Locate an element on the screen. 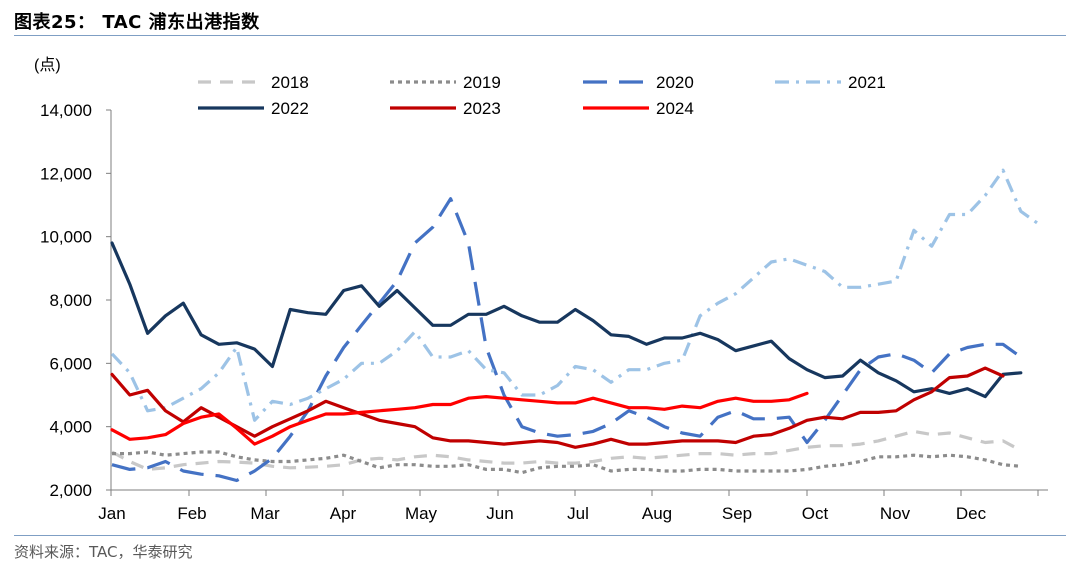  legend-item-2022: 2022 is located at coordinates (253, 108).